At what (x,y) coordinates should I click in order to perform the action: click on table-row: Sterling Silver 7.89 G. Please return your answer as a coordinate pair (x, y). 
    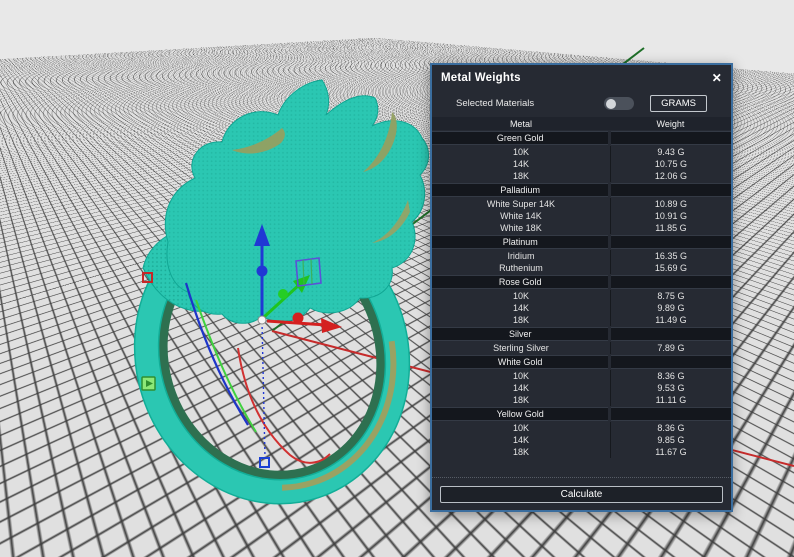
    Looking at the image, I should click on (581, 348).